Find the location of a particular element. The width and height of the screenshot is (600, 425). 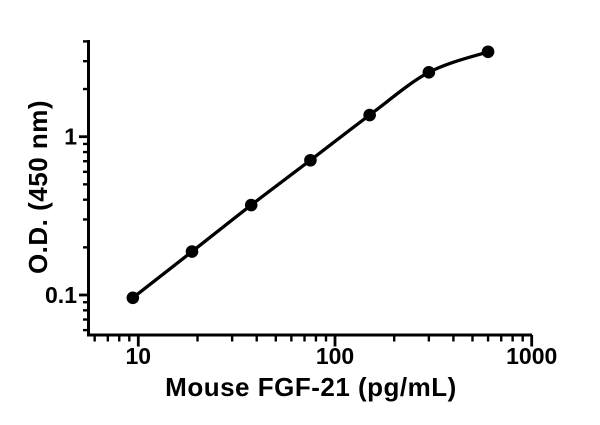

x-tick-label: 100 is located at coordinates (335, 356).